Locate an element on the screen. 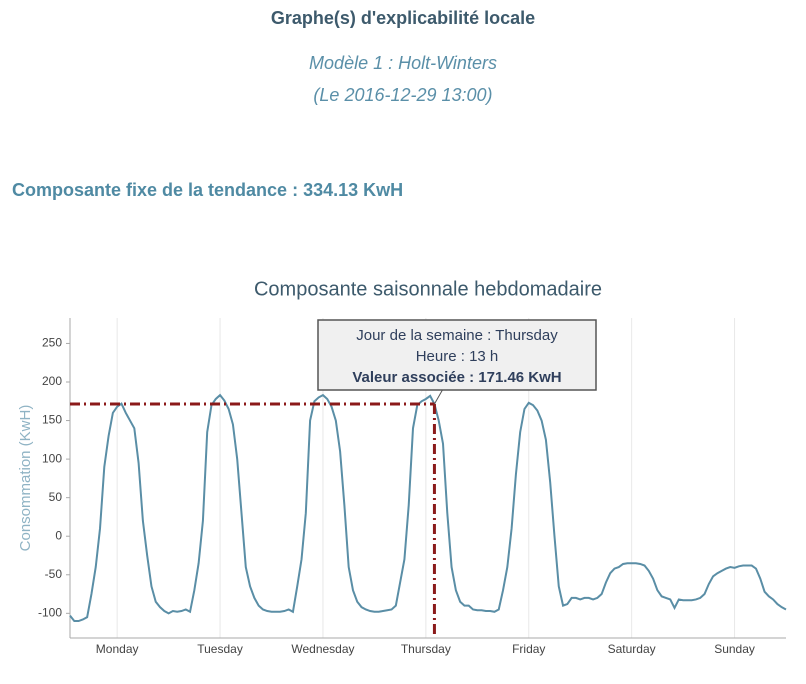 The width and height of the screenshot is (806, 684). x-tick-label: Friday is located at coordinates (528, 649).